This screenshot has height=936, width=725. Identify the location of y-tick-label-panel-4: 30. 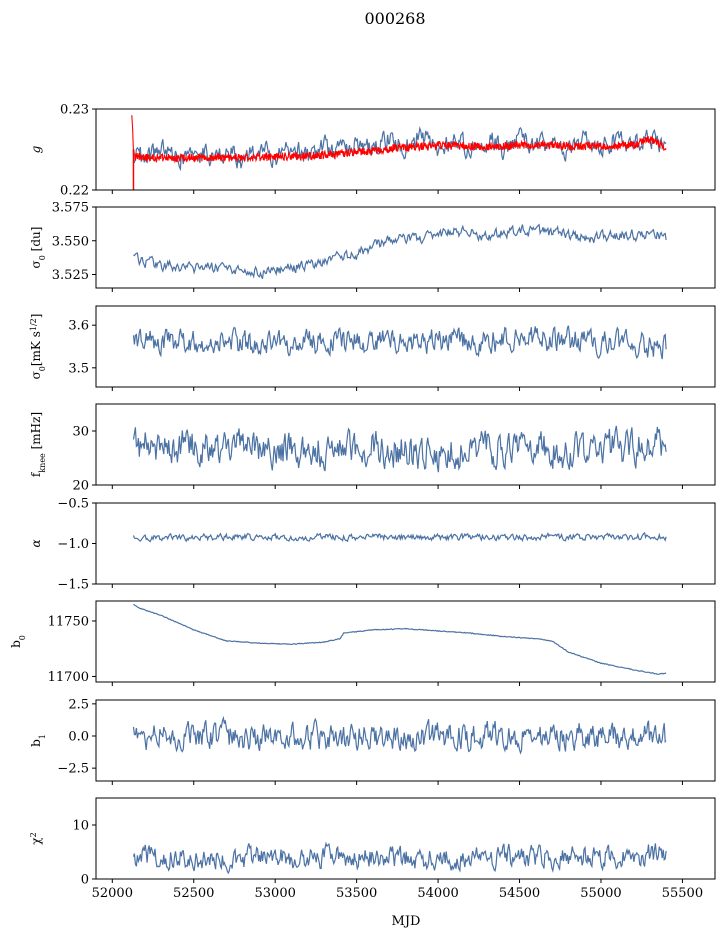
(80, 432).